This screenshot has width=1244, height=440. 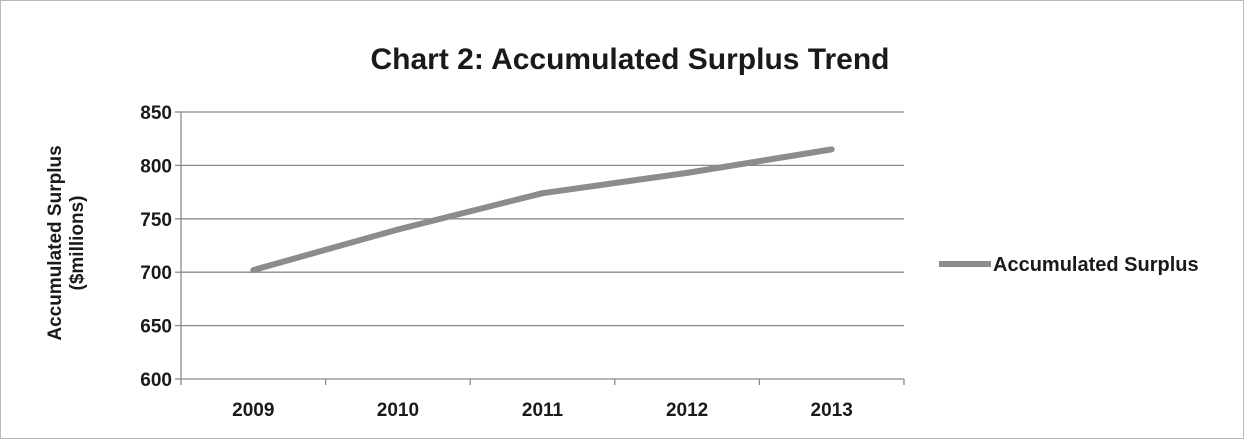 What do you see at coordinates (156, 113) in the screenshot?
I see `y-tick-label-850: 850` at bounding box center [156, 113].